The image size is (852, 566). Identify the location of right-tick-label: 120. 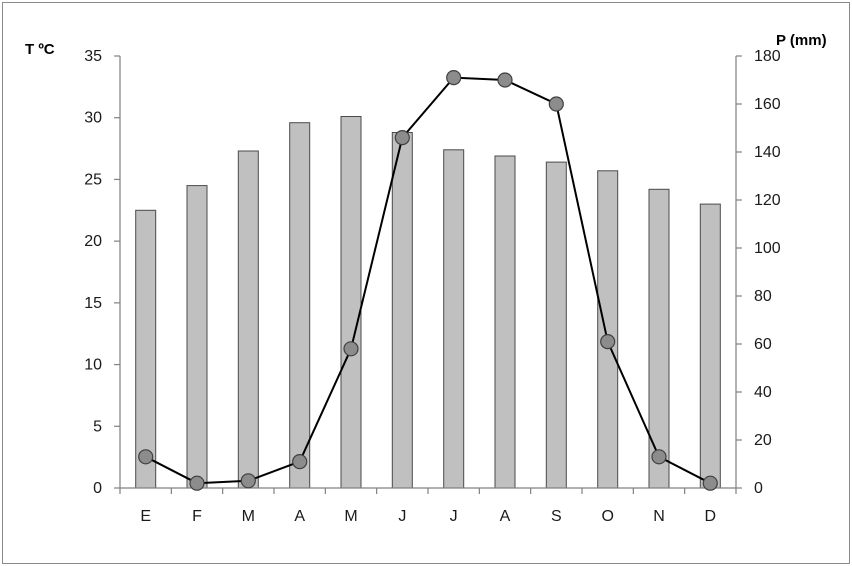
(767, 200).